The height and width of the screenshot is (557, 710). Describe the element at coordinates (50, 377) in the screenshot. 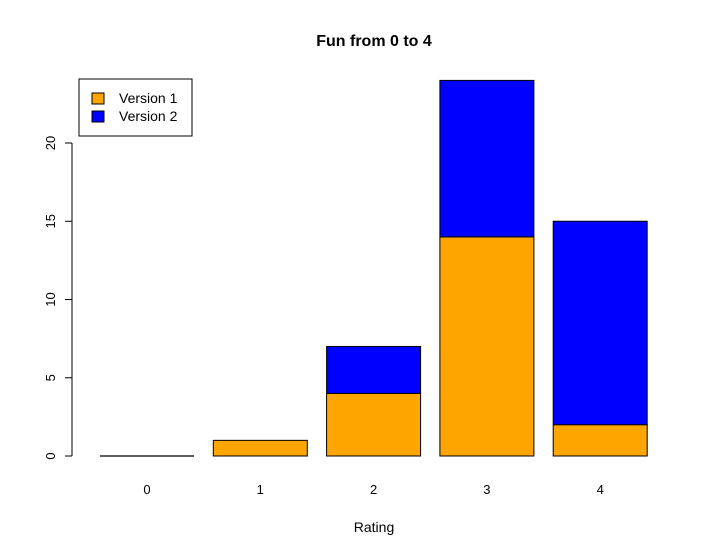

I see `y-tick-label-1: 5` at that location.